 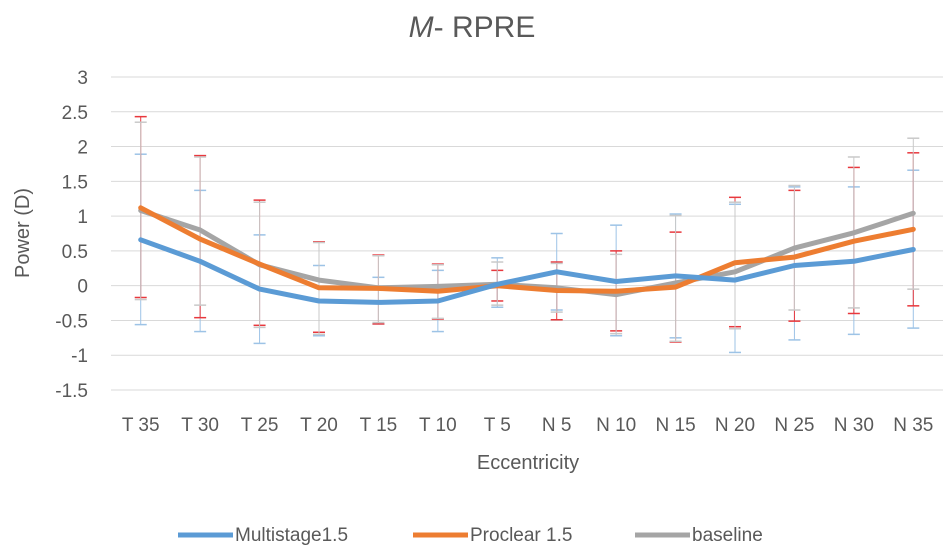 I want to click on x-axis-label: Eccentricity, so click(x=528, y=463).